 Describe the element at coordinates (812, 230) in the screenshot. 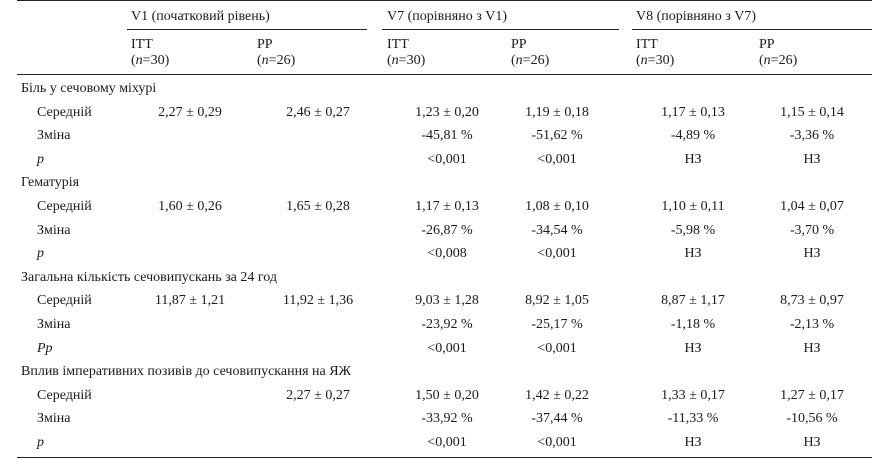

I see `table-cell: -3,70 %` at that location.